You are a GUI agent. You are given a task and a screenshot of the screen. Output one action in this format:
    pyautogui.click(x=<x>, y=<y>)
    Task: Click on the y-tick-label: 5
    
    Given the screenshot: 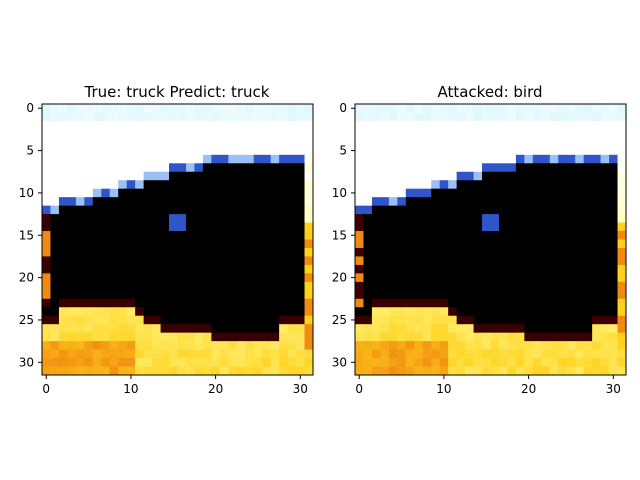 What is the action you would take?
    pyautogui.click(x=343, y=151)
    